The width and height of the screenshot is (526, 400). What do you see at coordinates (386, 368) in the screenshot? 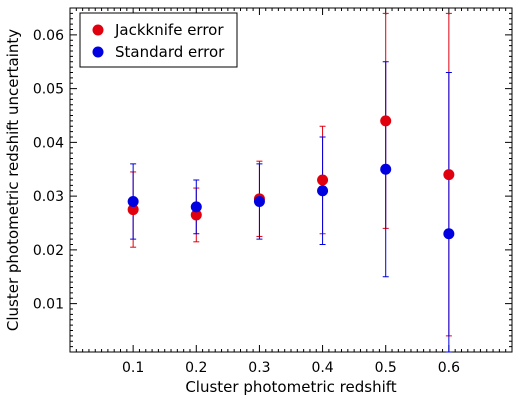
I see `x-tick-label: 0.5` at bounding box center [386, 368].